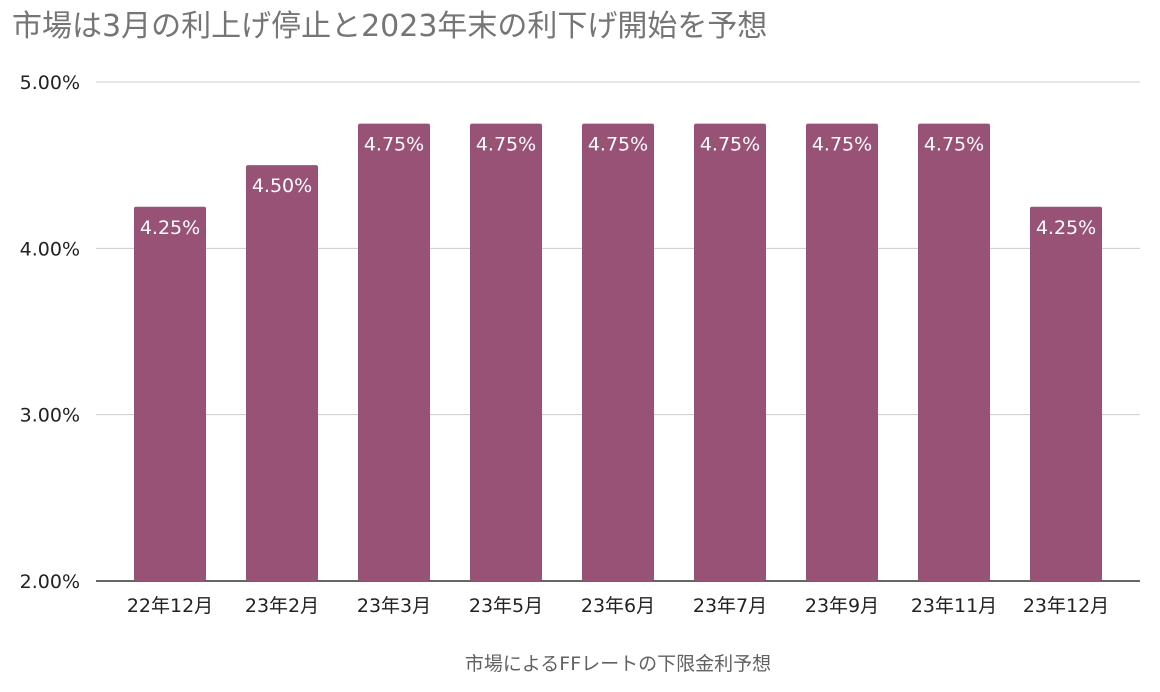  Describe the element at coordinates (842, 606) in the screenshot. I see `x-tick-label: 23年9月` at that location.